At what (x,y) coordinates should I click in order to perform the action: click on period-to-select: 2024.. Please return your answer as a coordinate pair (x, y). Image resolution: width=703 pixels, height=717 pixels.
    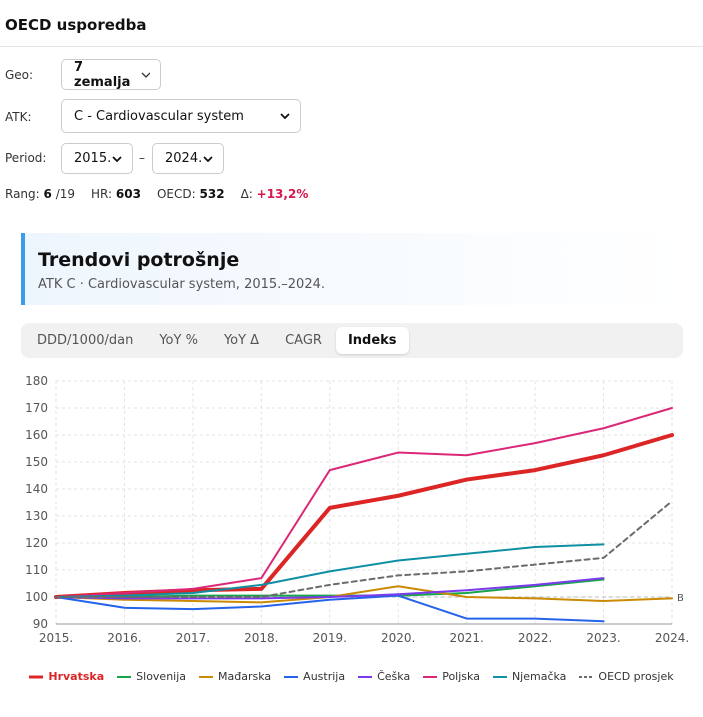
    Looking at the image, I should click on (188, 158).